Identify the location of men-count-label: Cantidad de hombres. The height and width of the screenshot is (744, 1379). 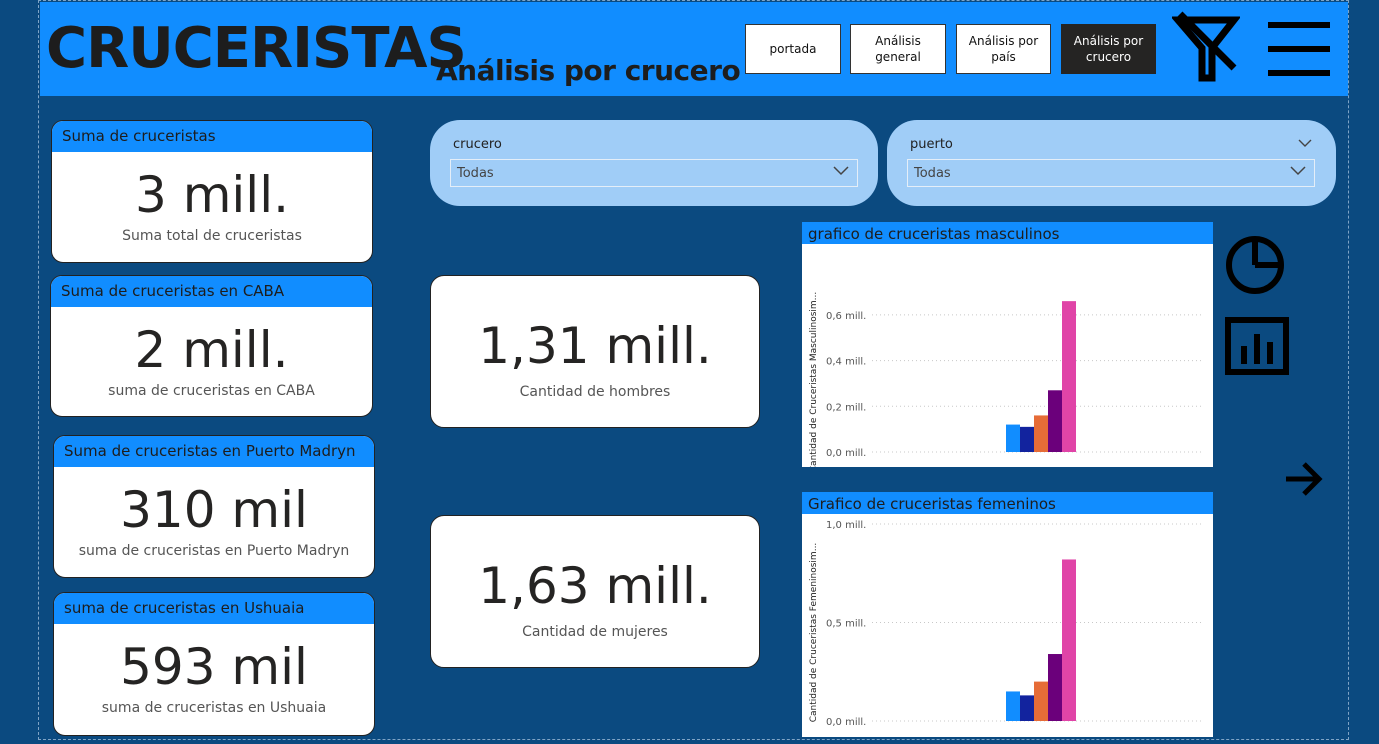
(595, 392).